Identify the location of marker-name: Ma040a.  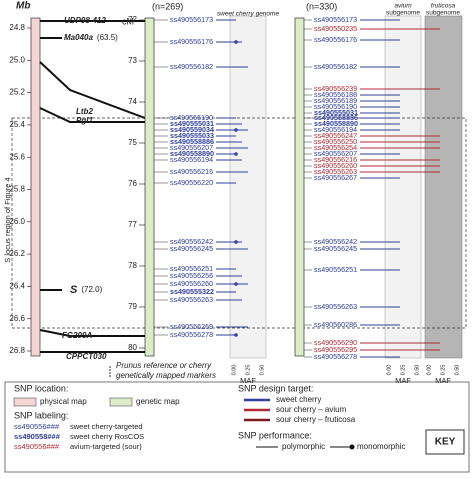
(78, 37).